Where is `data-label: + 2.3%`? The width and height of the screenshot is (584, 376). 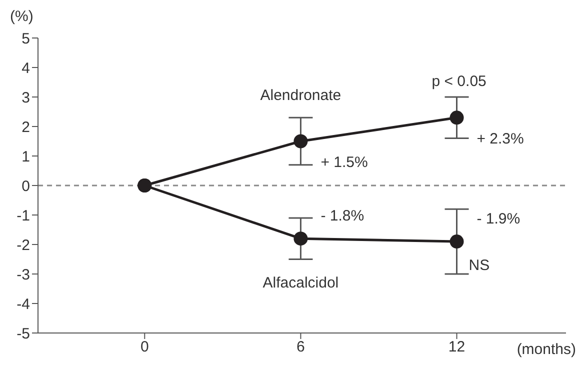
data-label: + 2.3% is located at coordinates (500, 139).